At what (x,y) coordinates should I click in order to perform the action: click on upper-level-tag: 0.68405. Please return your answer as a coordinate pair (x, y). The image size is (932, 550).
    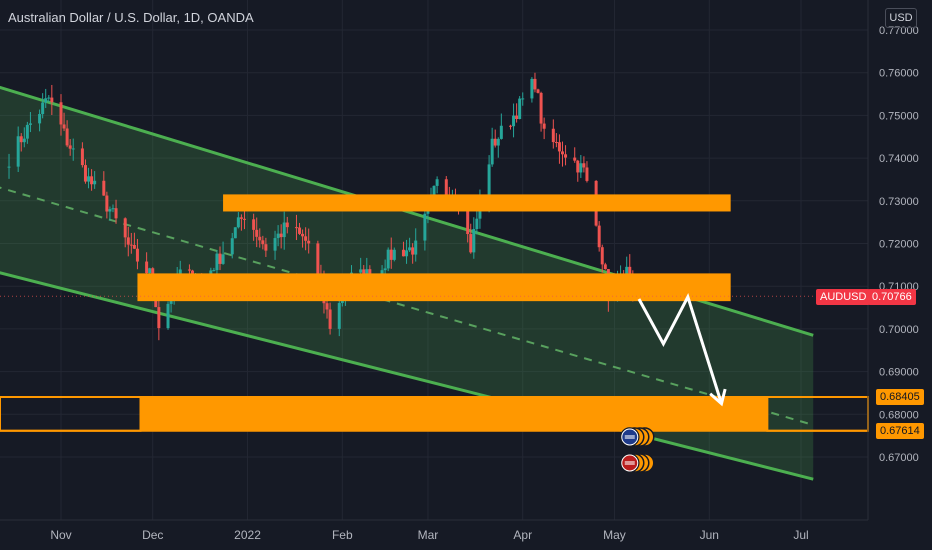
    Looking at the image, I should click on (900, 397).